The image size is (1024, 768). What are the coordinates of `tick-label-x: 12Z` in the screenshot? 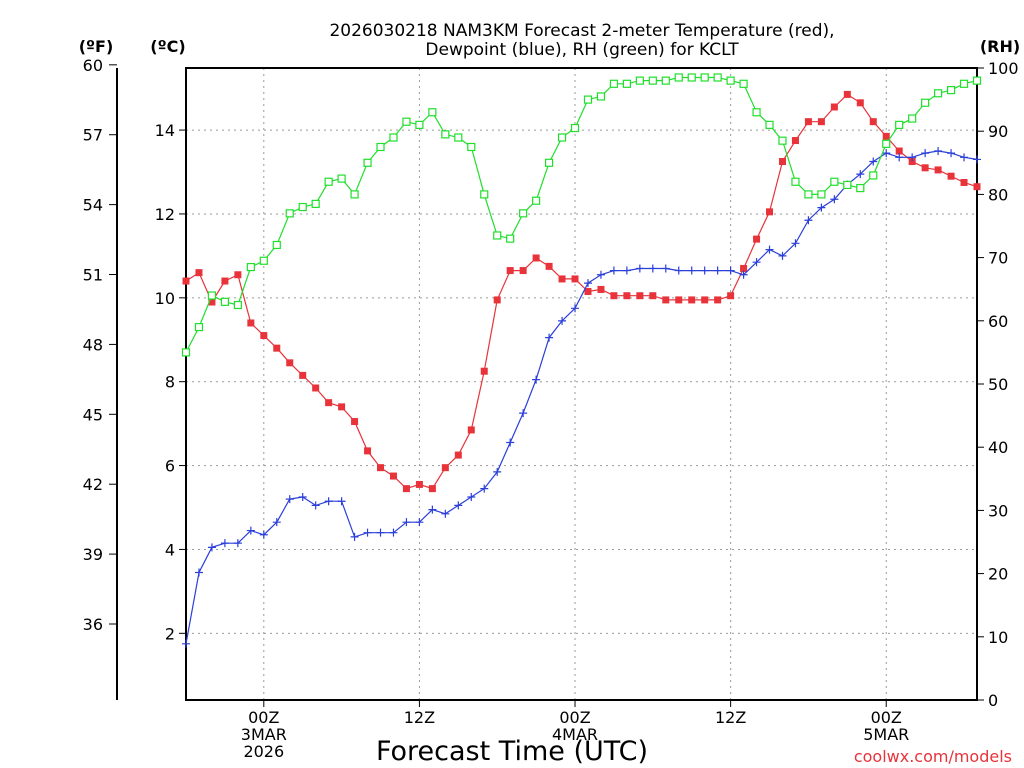 It's located at (730, 717).